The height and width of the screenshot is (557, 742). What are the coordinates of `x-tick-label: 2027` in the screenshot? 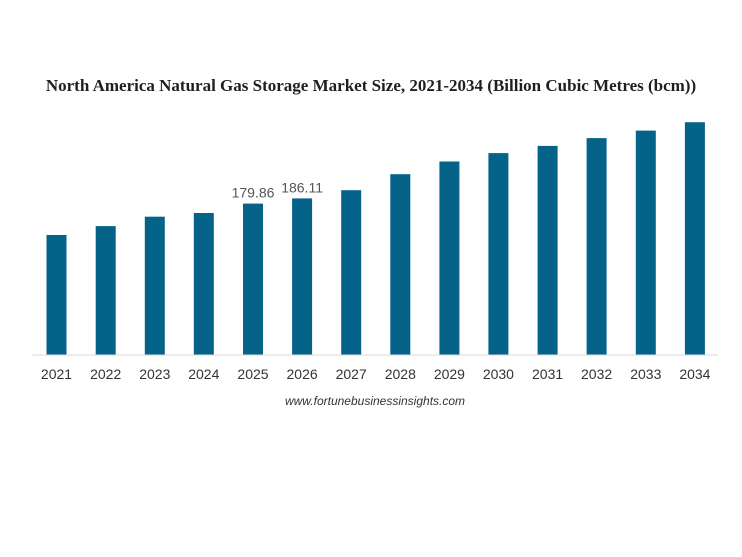 It's located at (351, 374).